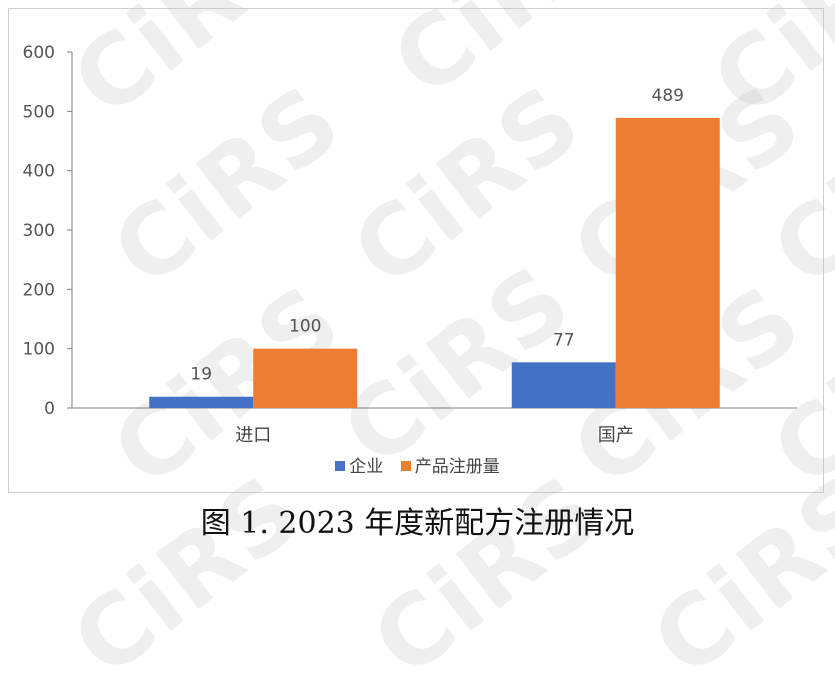 This screenshot has height=698, width=835. I want to click on y-tick-label: 100, so click(39, 350).